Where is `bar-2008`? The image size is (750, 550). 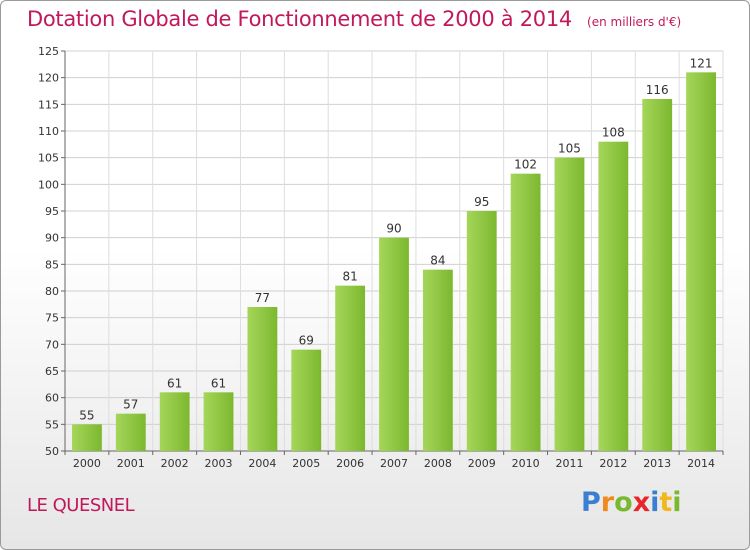 bar-2008 is located at coordinates (437, 360).